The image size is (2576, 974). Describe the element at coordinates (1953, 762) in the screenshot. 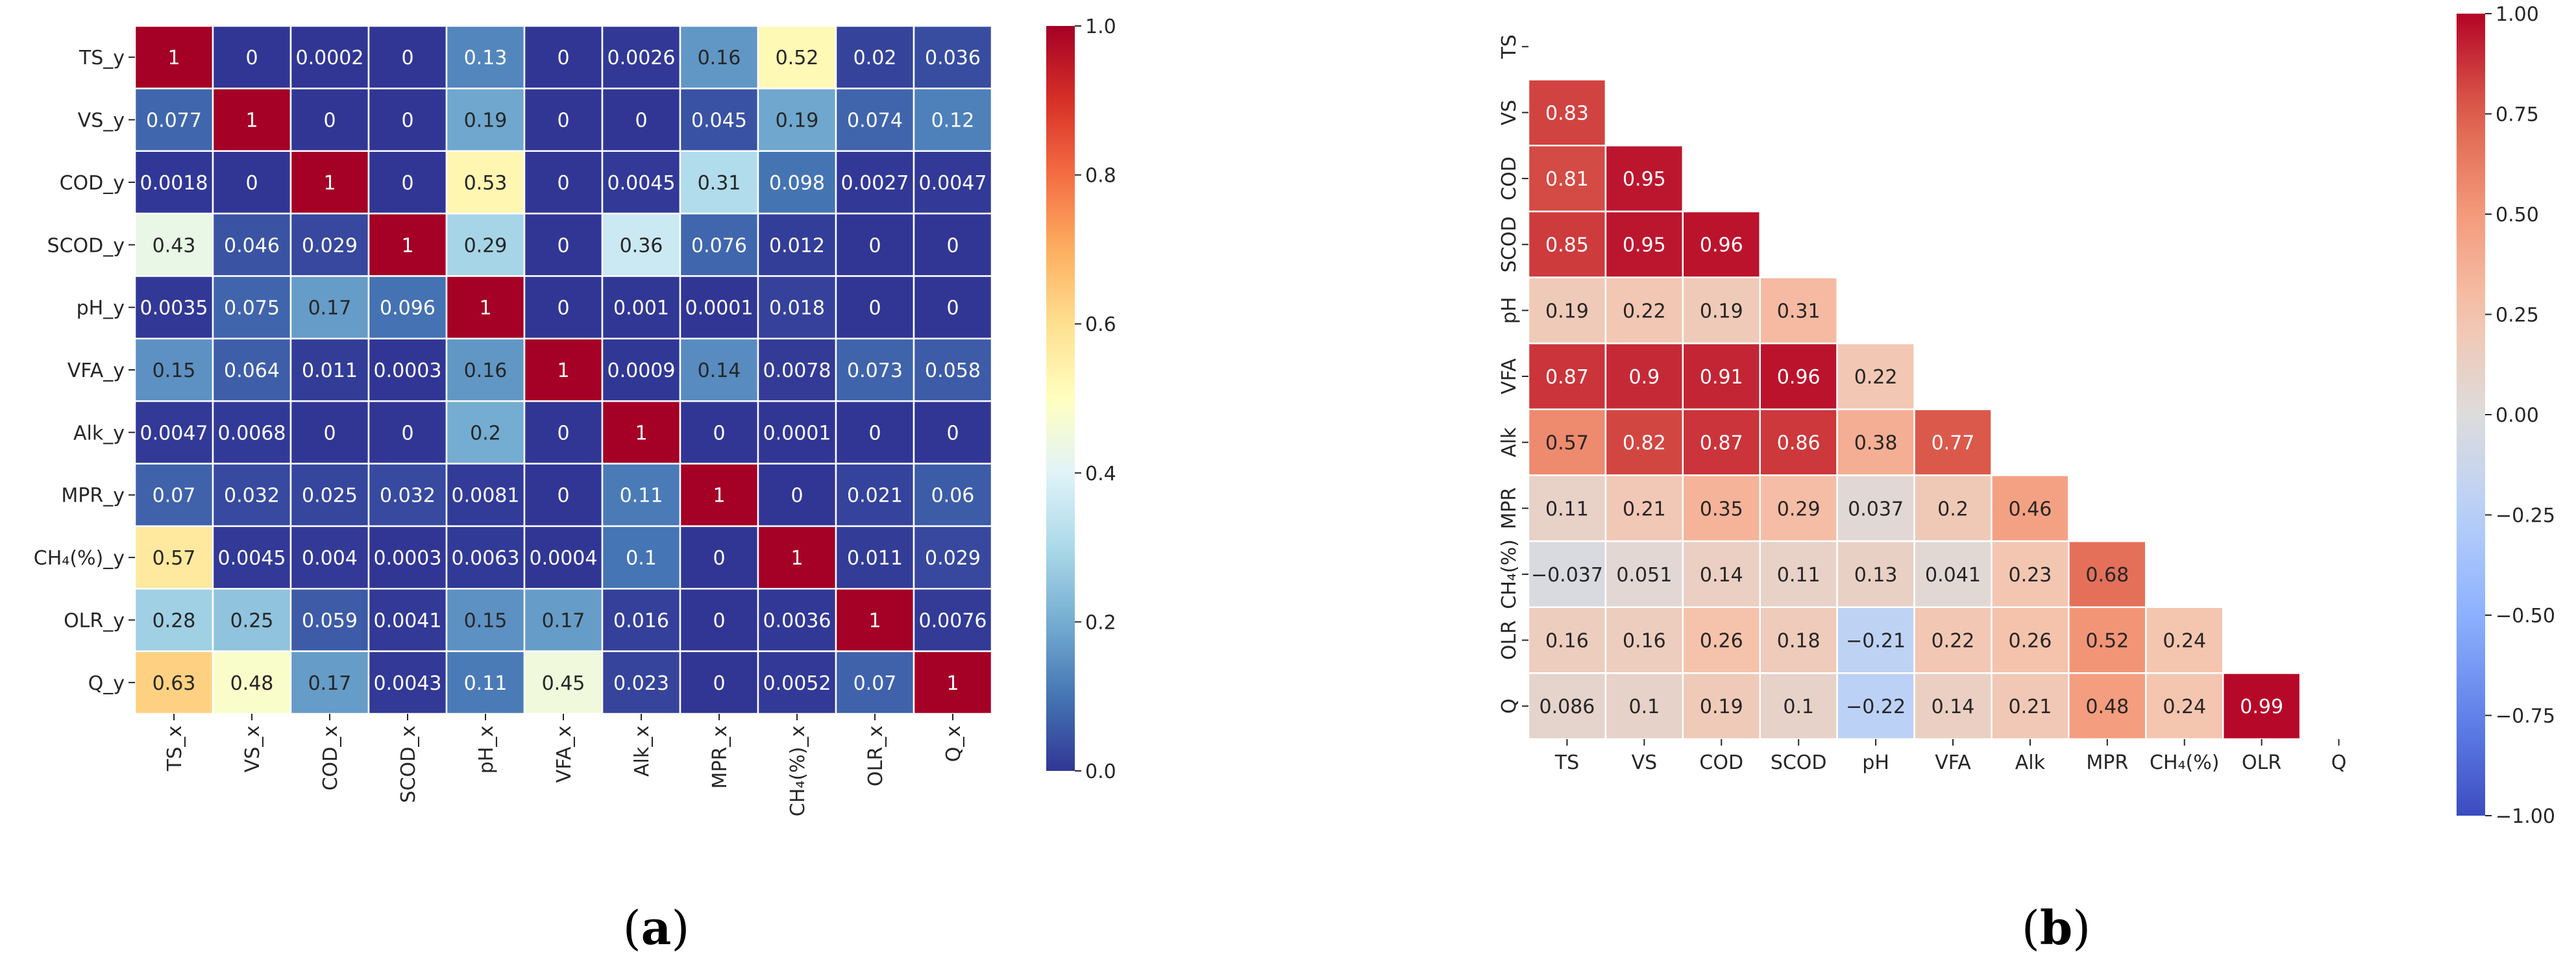

I see `x-tick-label: VFA` at that location.